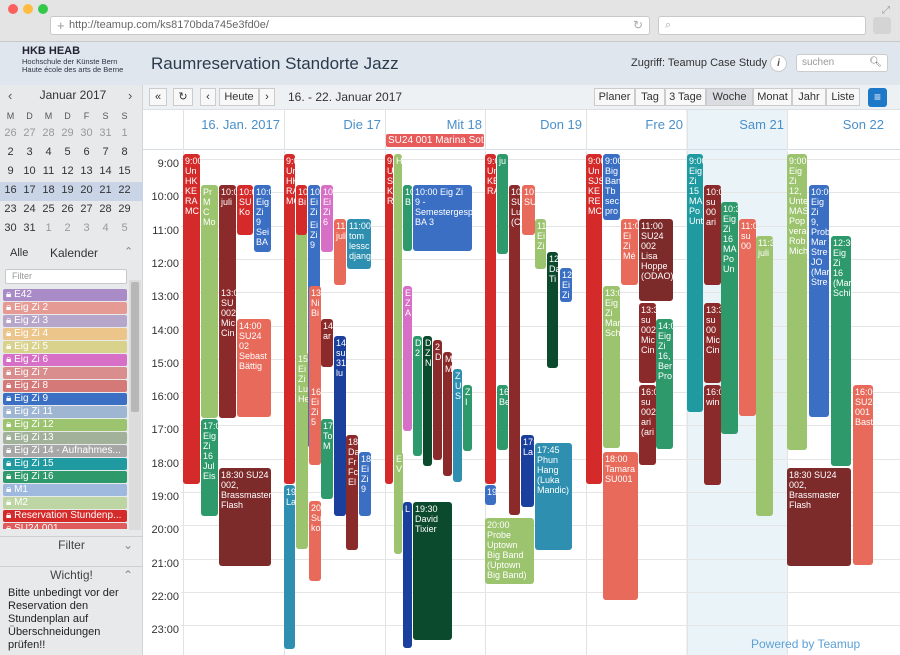 The width and height of the screenshot is (900, 655). I want to click on view-jahr-button: Jahr, so click(809, 97).